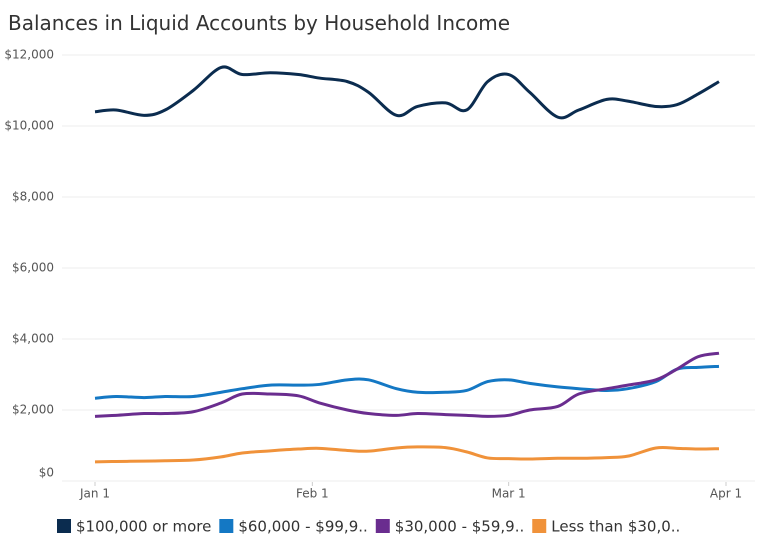  Describe the element at coordinates (46, 473) in the screenshot. I see `y-tick-label: $0` at that location.